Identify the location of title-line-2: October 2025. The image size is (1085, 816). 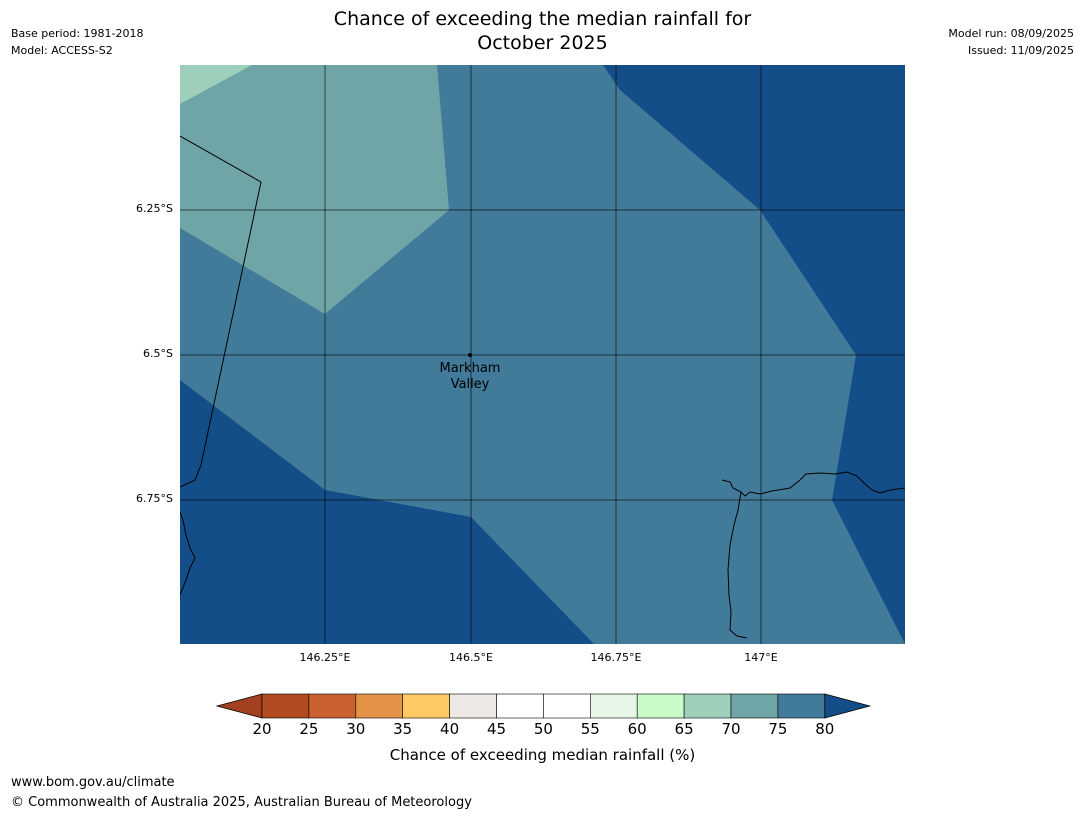
(542, 43).